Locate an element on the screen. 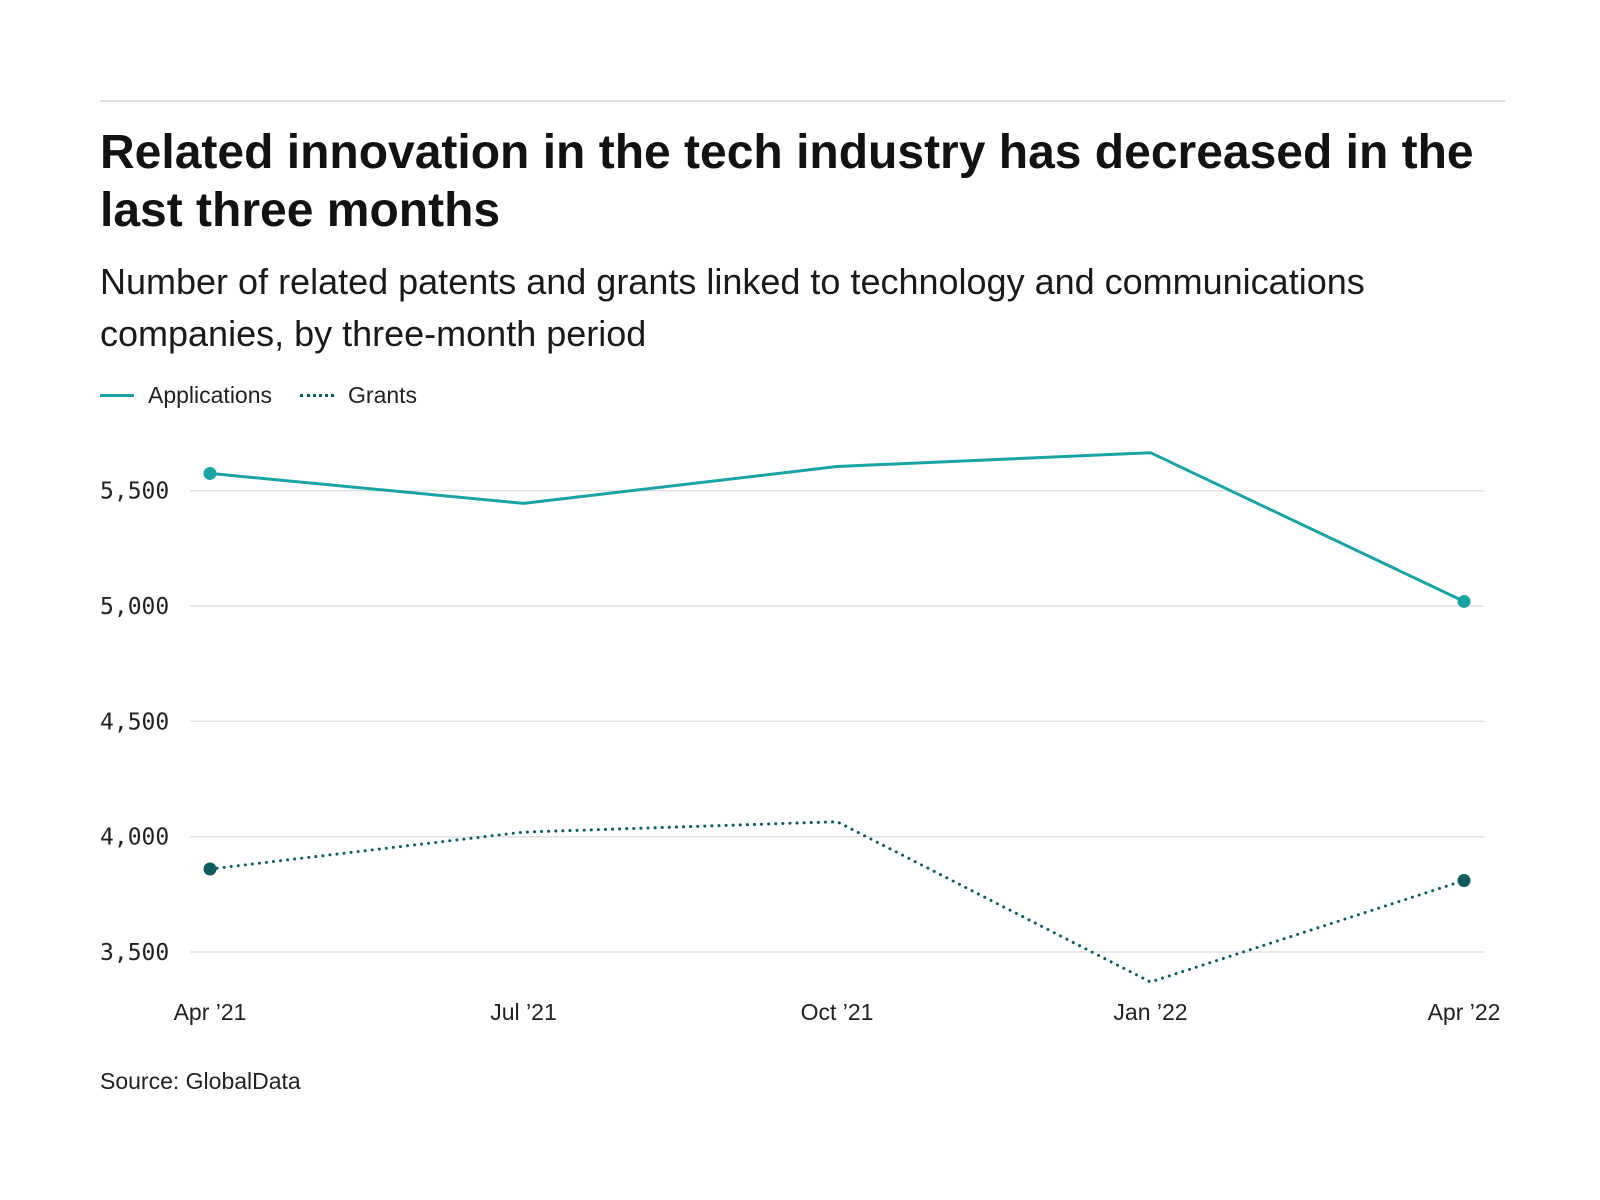 Image resolution: width=1600 pixels, height=1200 pixels. y-tick-label-4000: 4,000 is located at coordinates (134, 838).